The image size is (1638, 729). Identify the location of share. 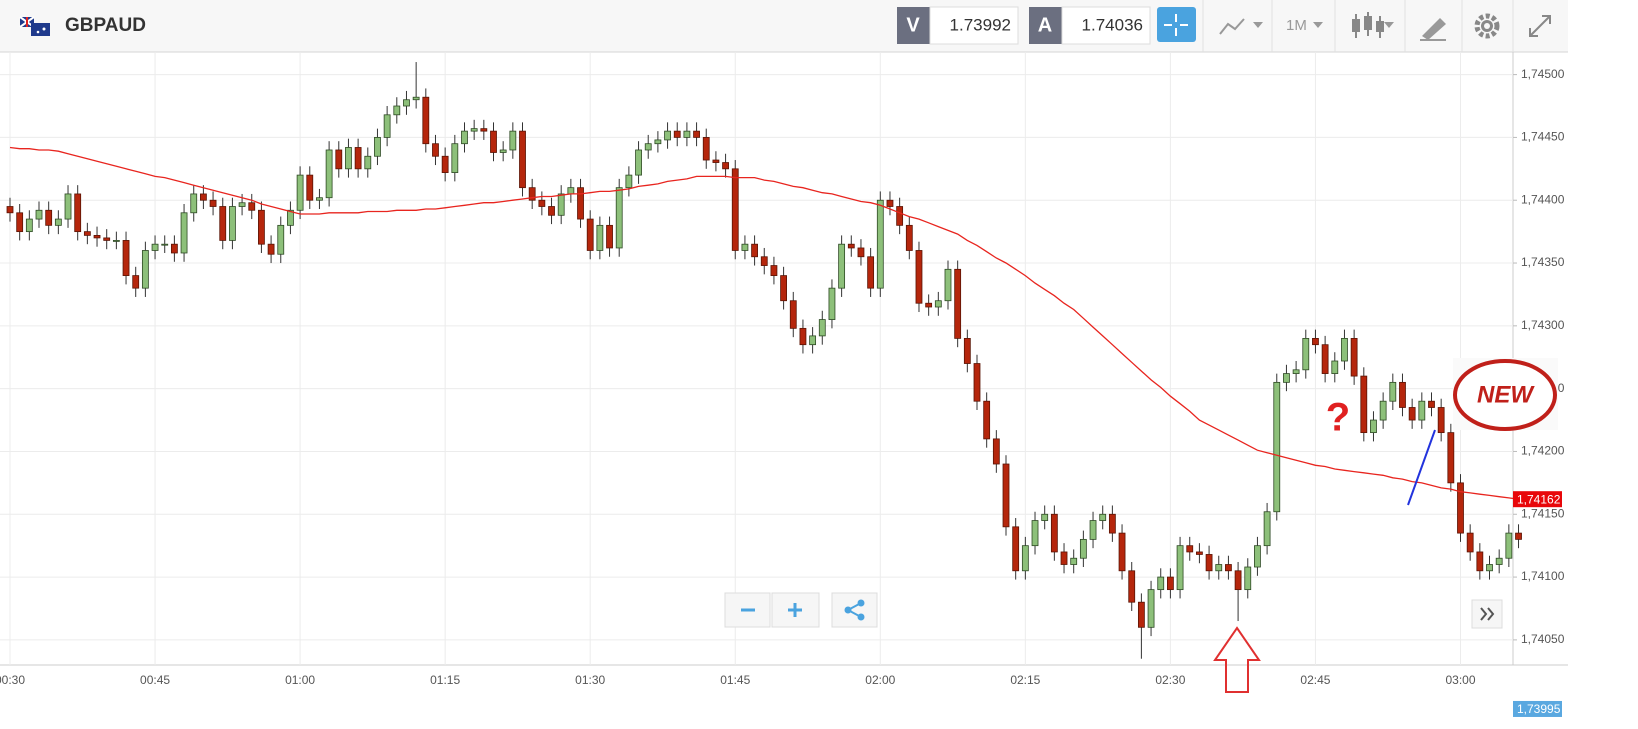
(854, 610).